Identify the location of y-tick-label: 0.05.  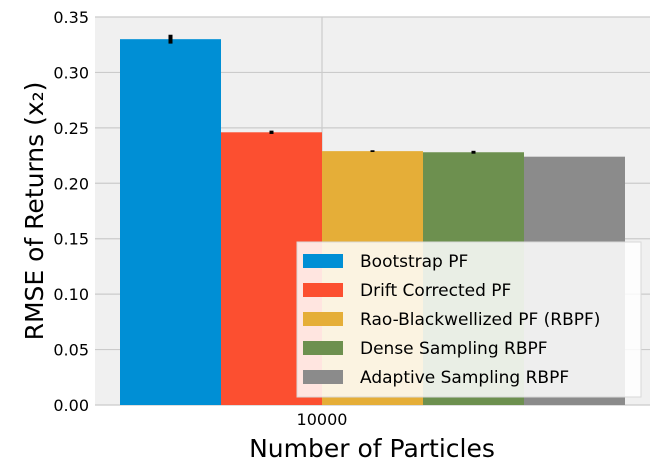
(71, 350).